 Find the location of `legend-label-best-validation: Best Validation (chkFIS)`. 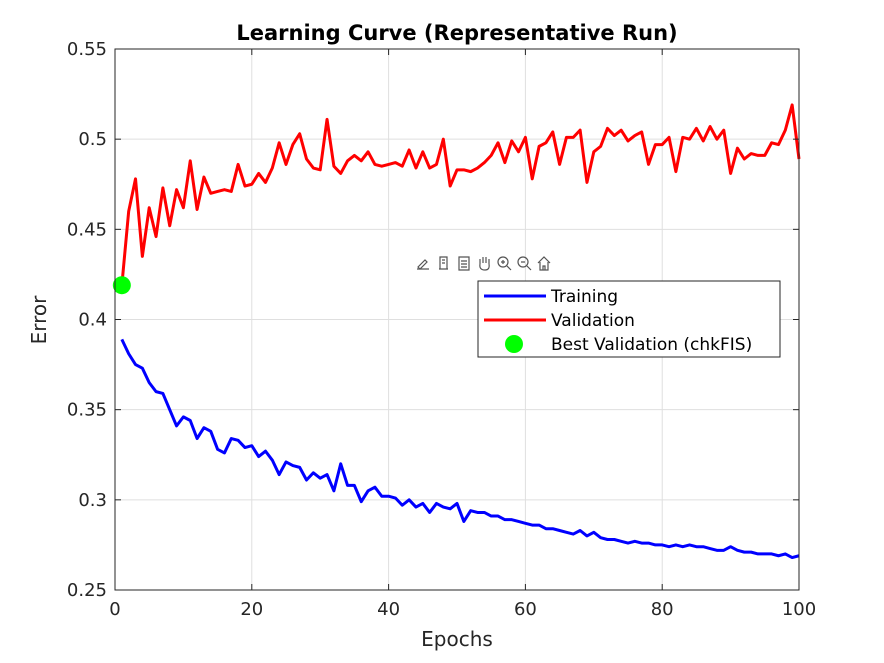

legend-label-best-validation: Best Validation (chkFIS) is located at coordinates (651, 345).